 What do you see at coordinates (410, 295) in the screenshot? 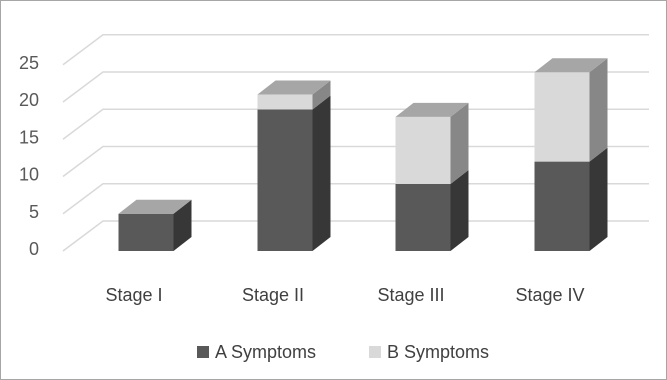
I see `category-label: Stage III` at bounding box center [410, 295].